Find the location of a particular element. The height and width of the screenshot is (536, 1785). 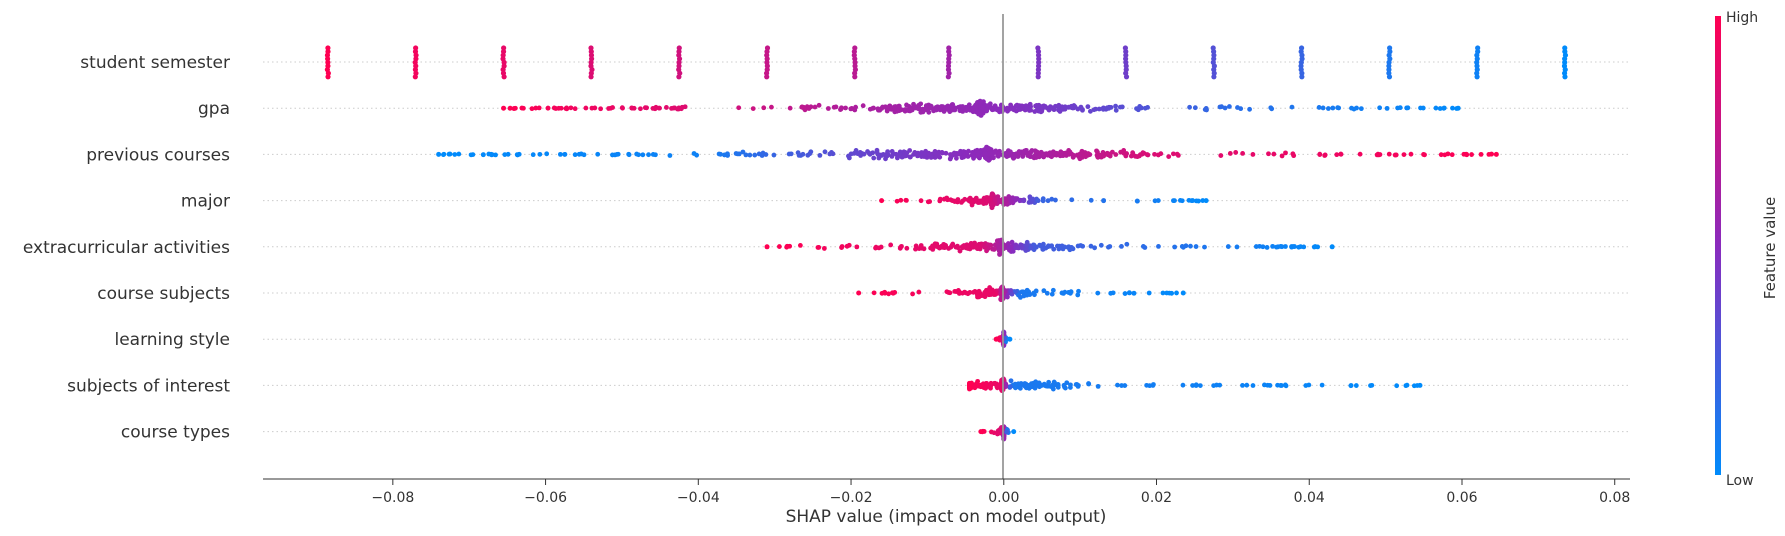

x-tick-label: 0.00 is located at coordinates (1003, 498).